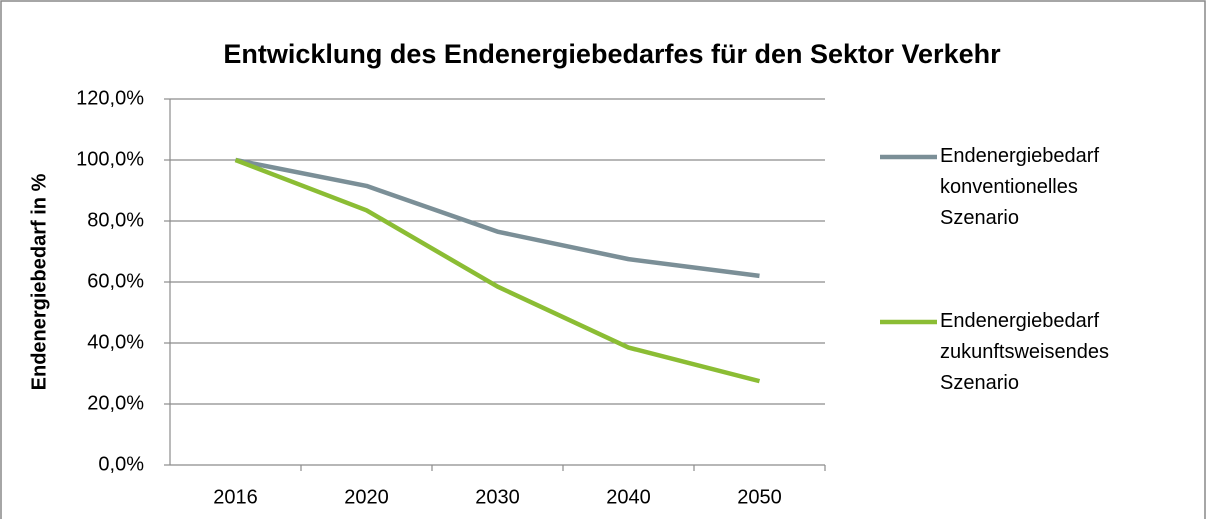  What do you see at coordinates (115, 220) in the screenshot?
I see `y-tick-label: 80,0%` at bounding box center [115, 220].